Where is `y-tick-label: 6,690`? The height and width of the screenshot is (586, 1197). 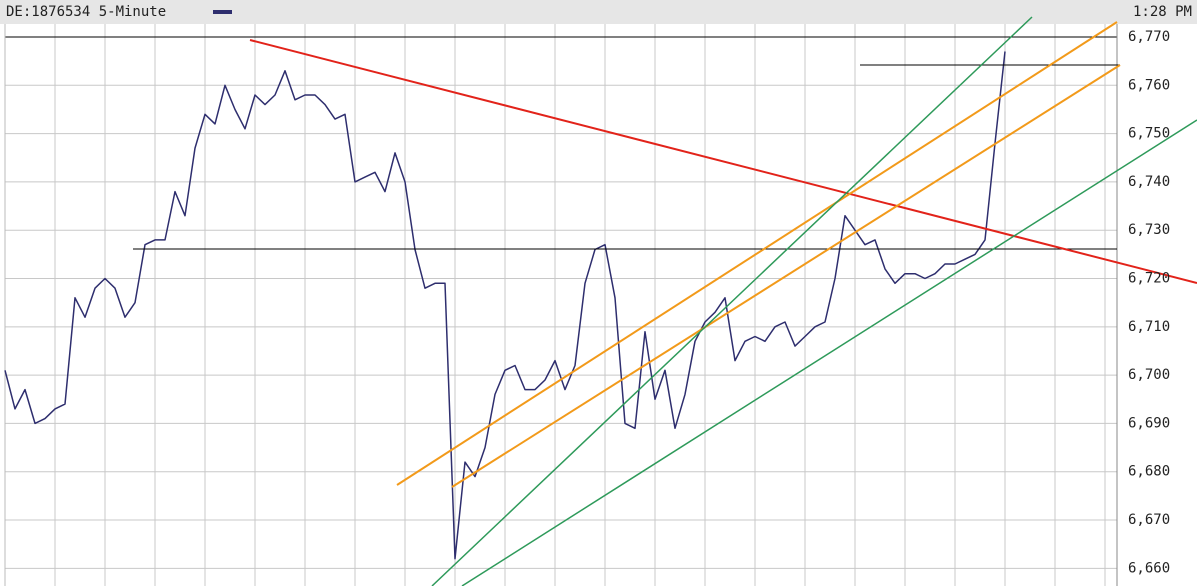 y-tick-label: 6,690 is located at coordinates (1149, 423).